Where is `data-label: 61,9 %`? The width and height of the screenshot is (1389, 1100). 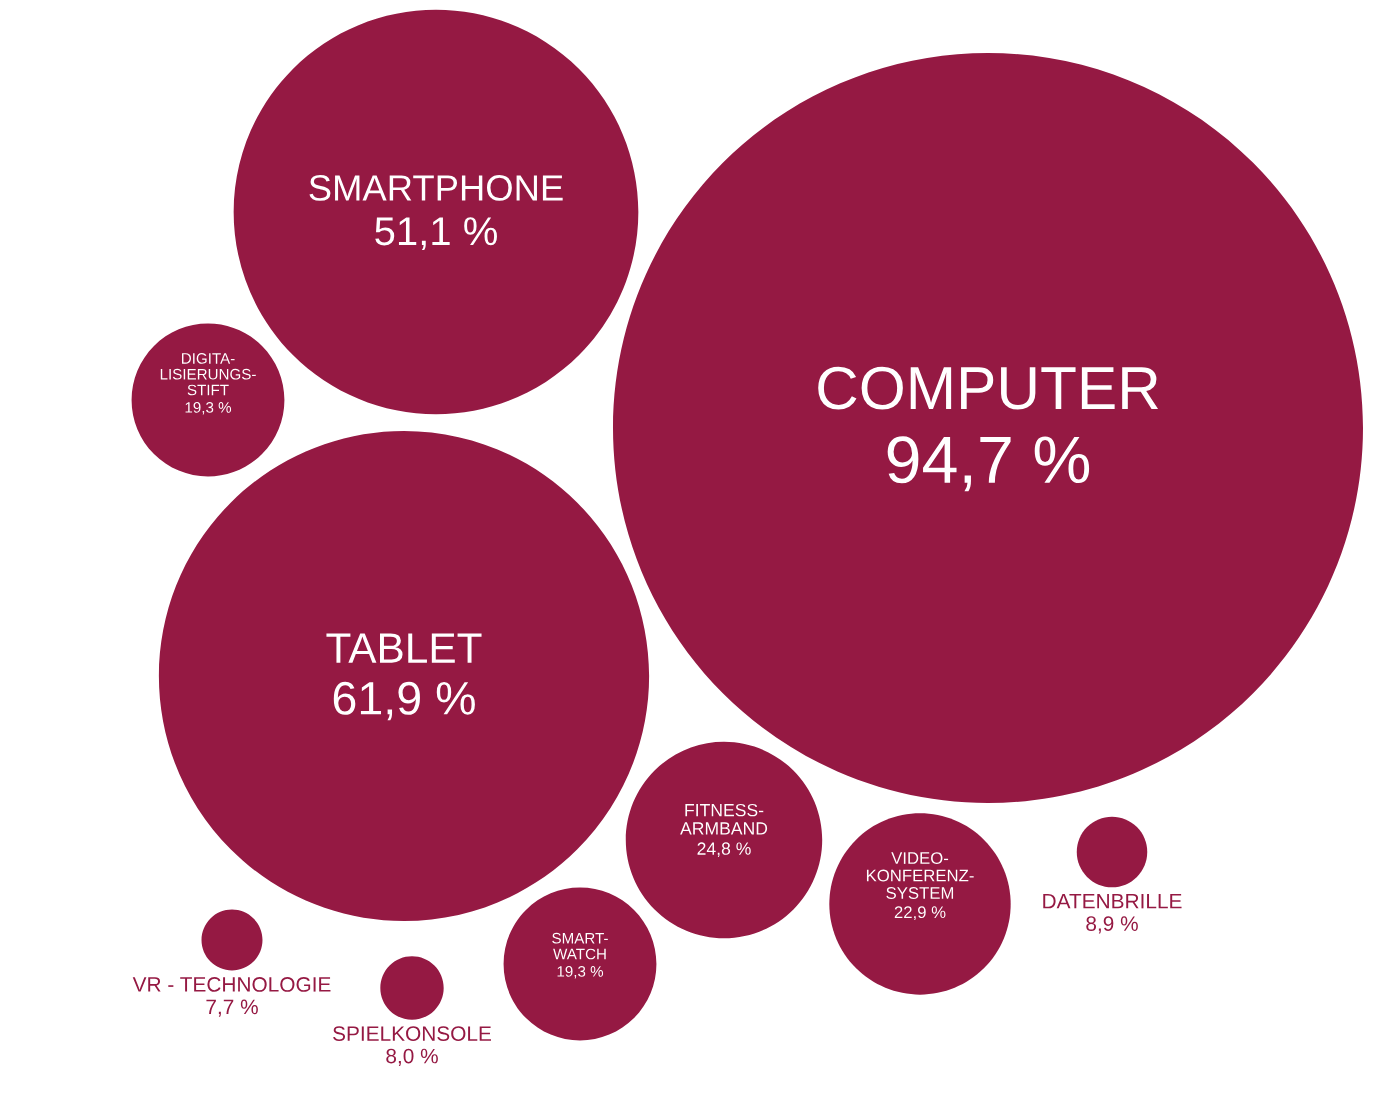
data-label: 61,9 % is located at coordinates (404, 701).